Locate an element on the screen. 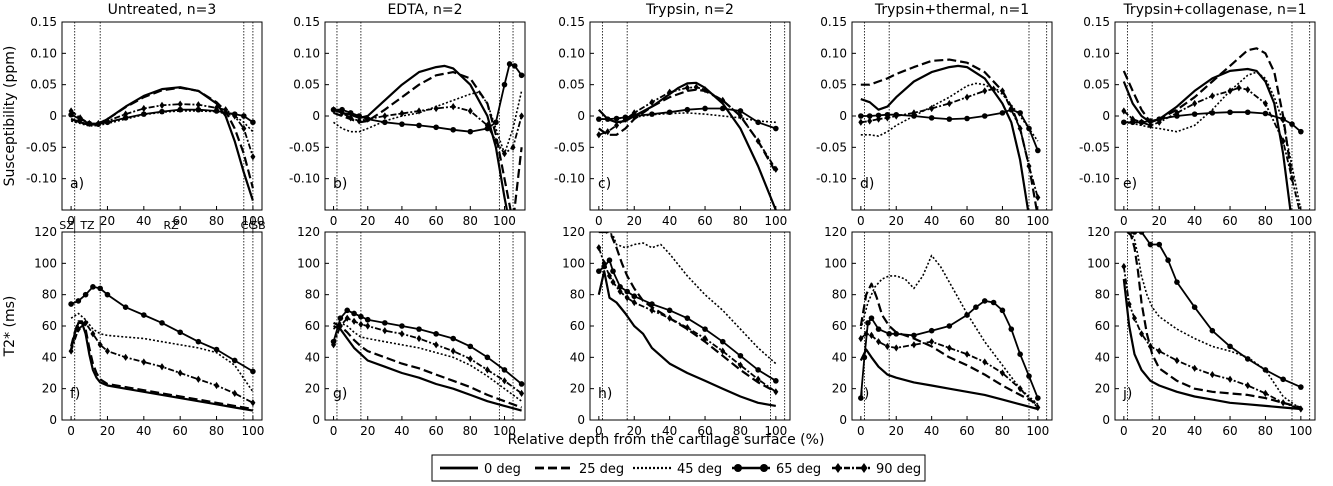  legend-label: 45 deg is located at coordinates (699, 469).